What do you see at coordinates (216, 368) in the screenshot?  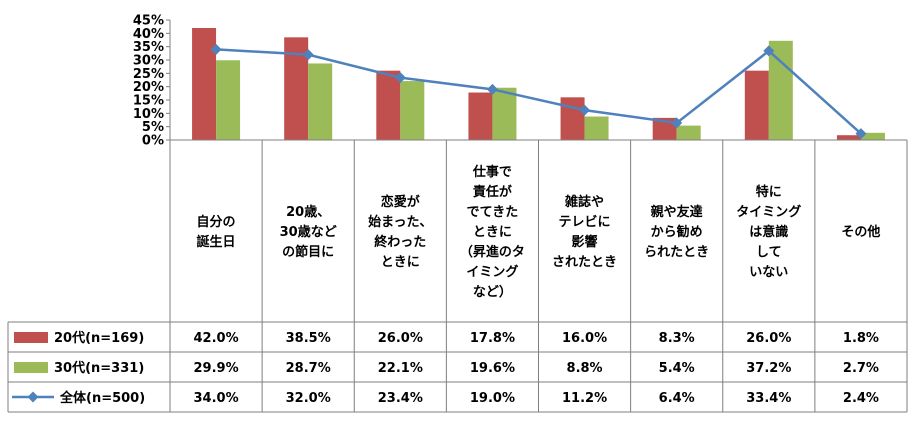 I see `data-cell: 29.9%` at bounding box center [216, 368].